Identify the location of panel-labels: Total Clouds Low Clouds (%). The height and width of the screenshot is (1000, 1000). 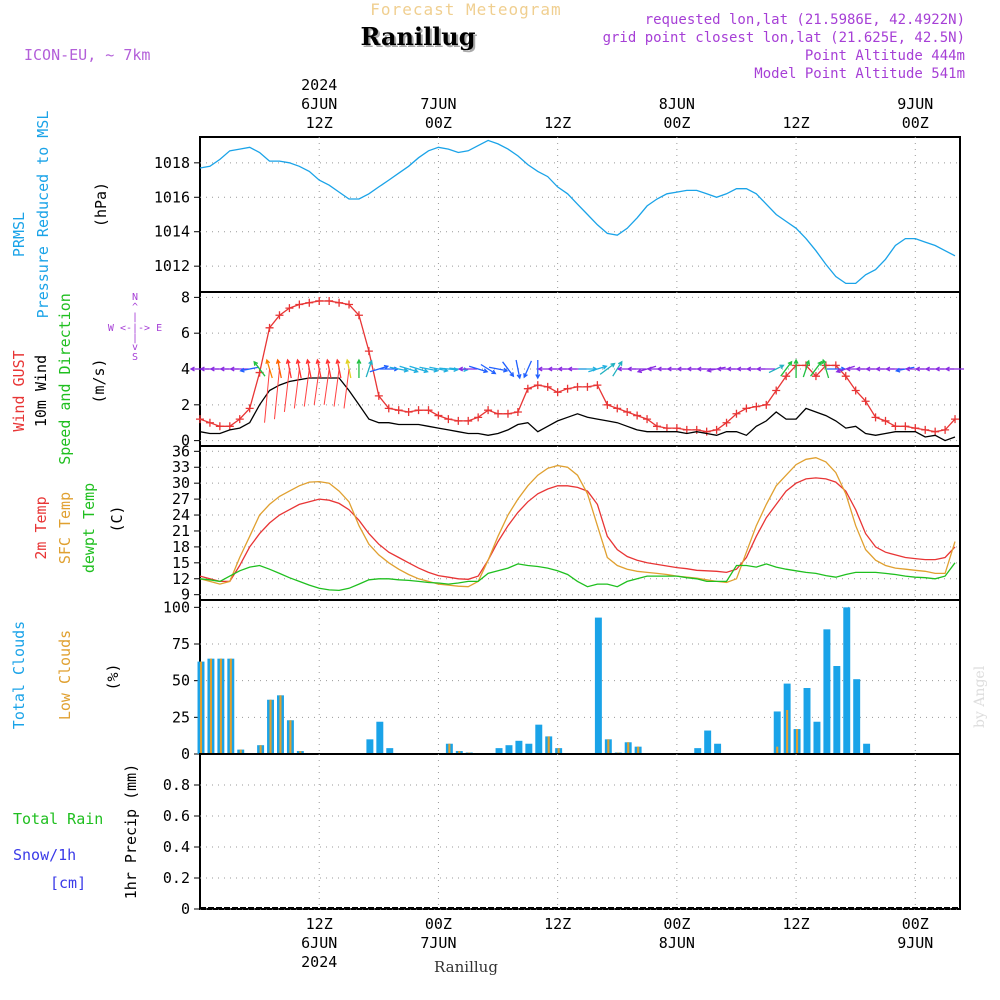
(66, 675).